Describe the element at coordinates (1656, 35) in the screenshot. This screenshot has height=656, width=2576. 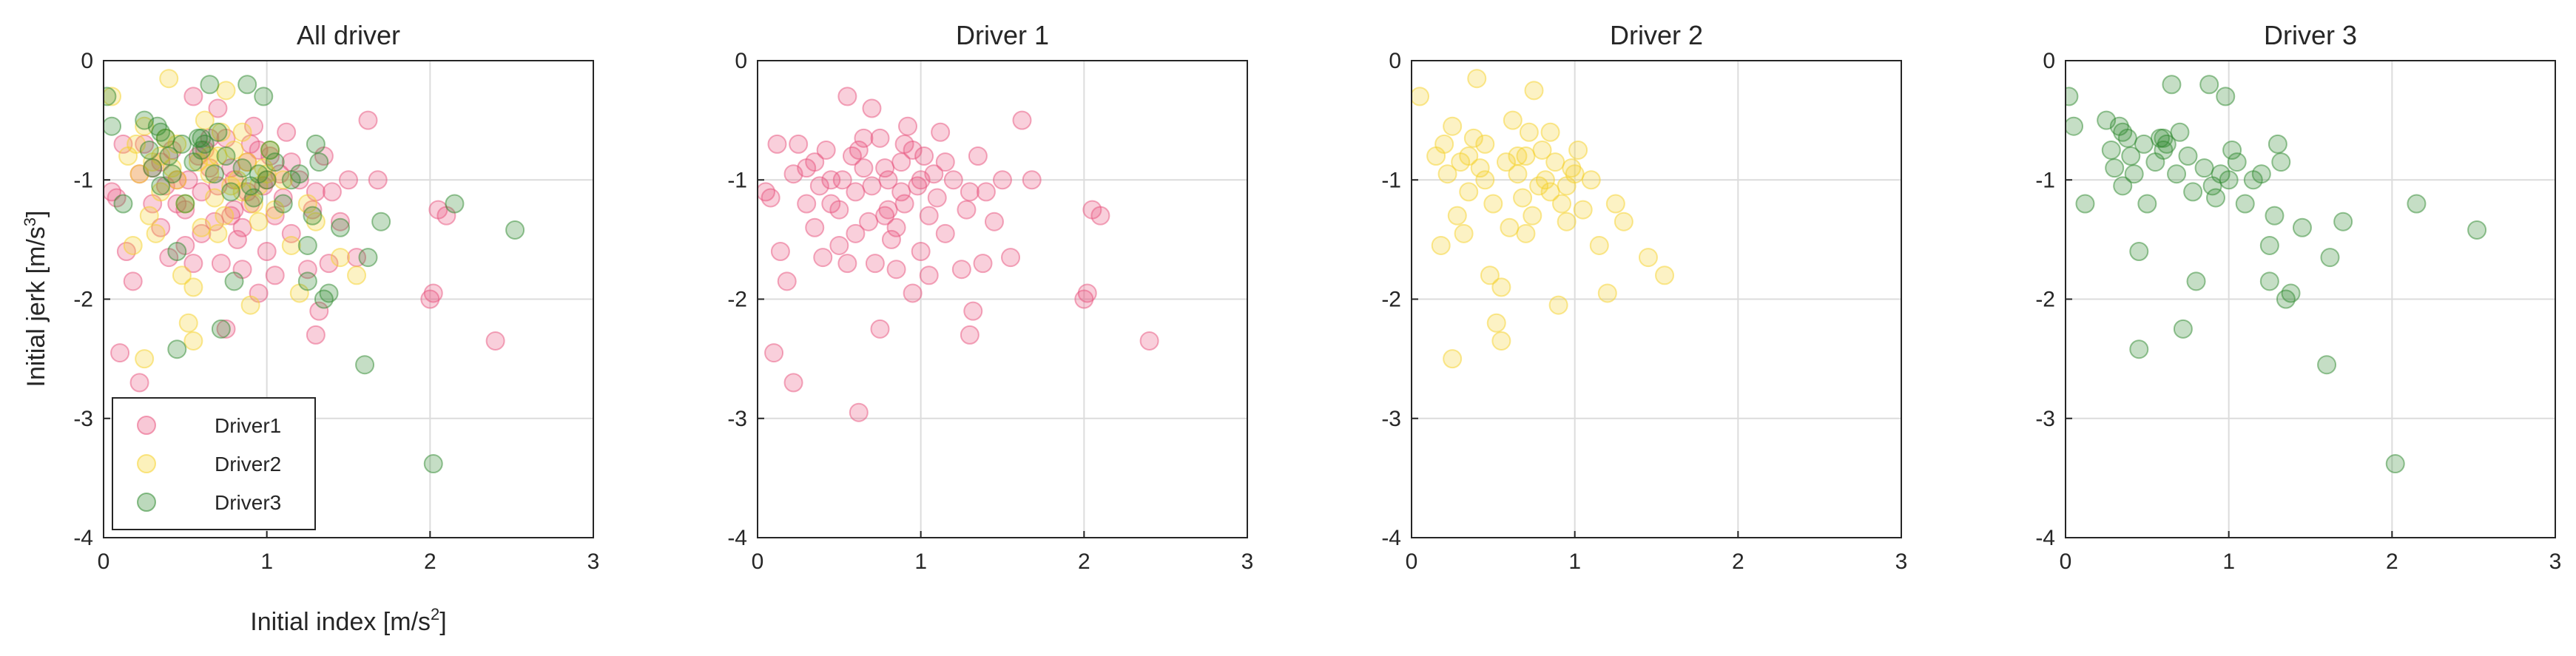
I see `panel-title: Driver 2` at that location.